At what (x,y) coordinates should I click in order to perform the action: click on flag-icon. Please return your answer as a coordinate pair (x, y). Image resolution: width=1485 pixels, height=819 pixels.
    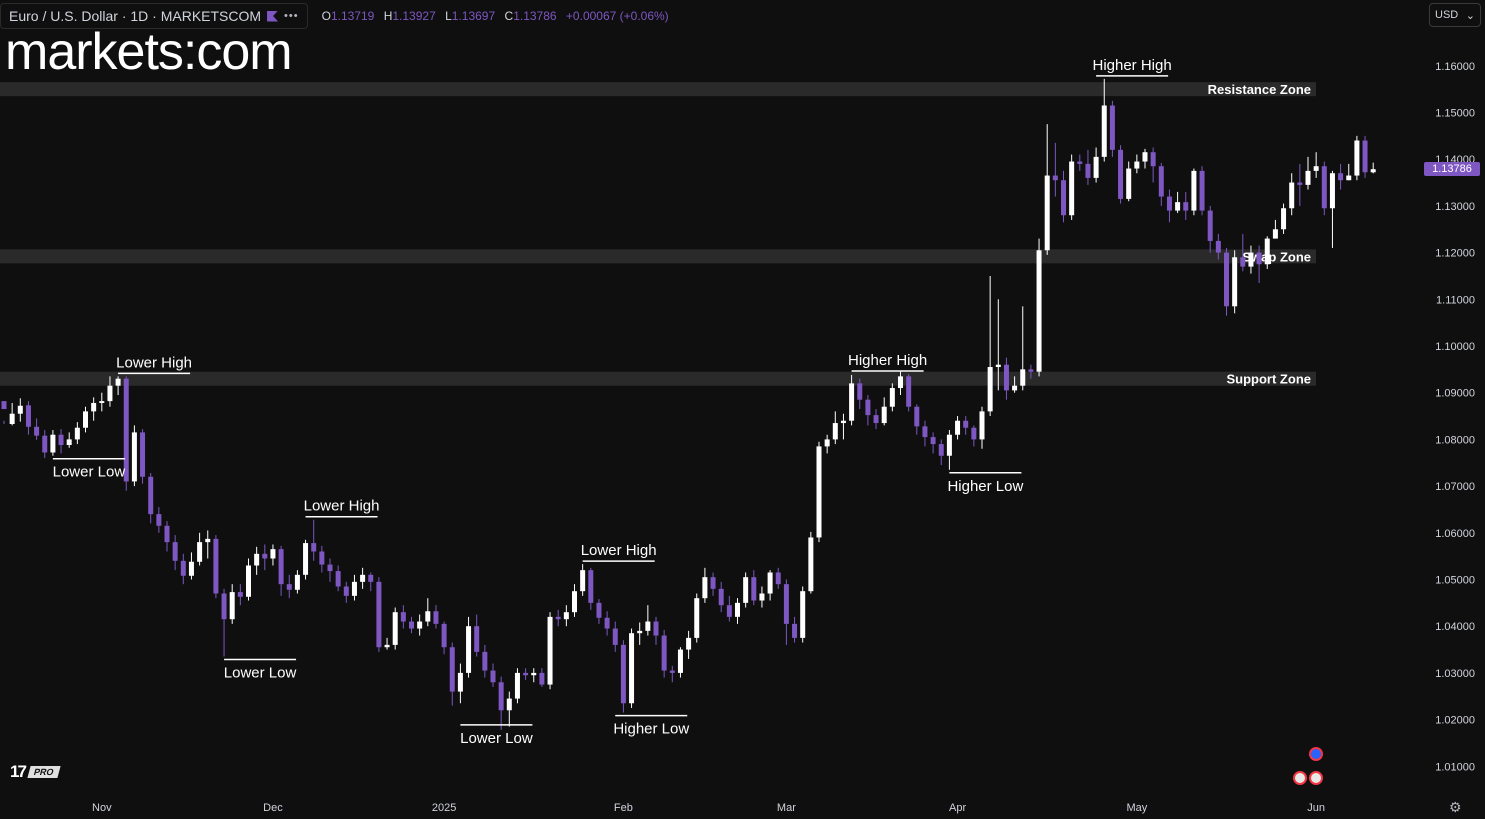
    Looking at the image, I should click on (273, 16).